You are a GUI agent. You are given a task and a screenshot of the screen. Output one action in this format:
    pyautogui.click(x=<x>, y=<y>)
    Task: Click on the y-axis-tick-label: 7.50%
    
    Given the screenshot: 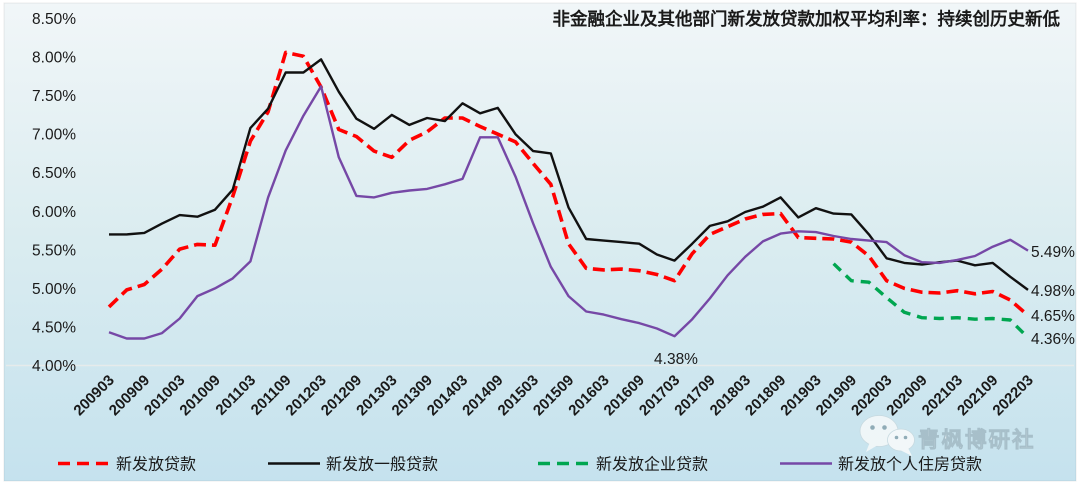 What is the action you would take?
    pyautogui.click(x=54, y=96)
    